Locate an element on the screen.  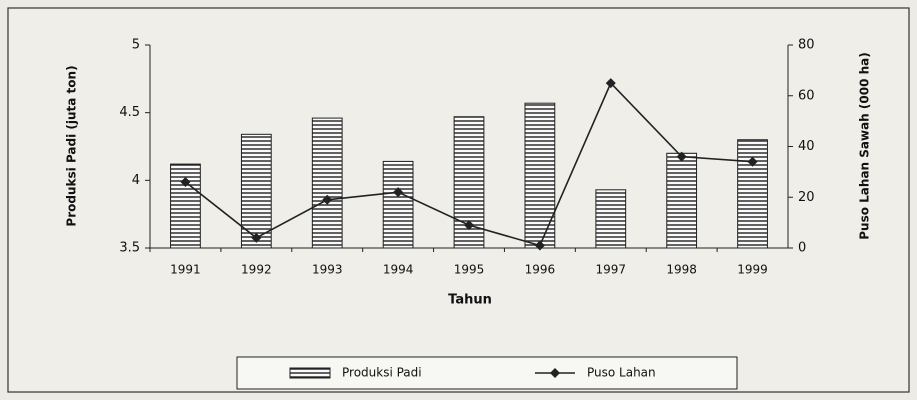
legend-swatch is located at coordinates (310, 373).